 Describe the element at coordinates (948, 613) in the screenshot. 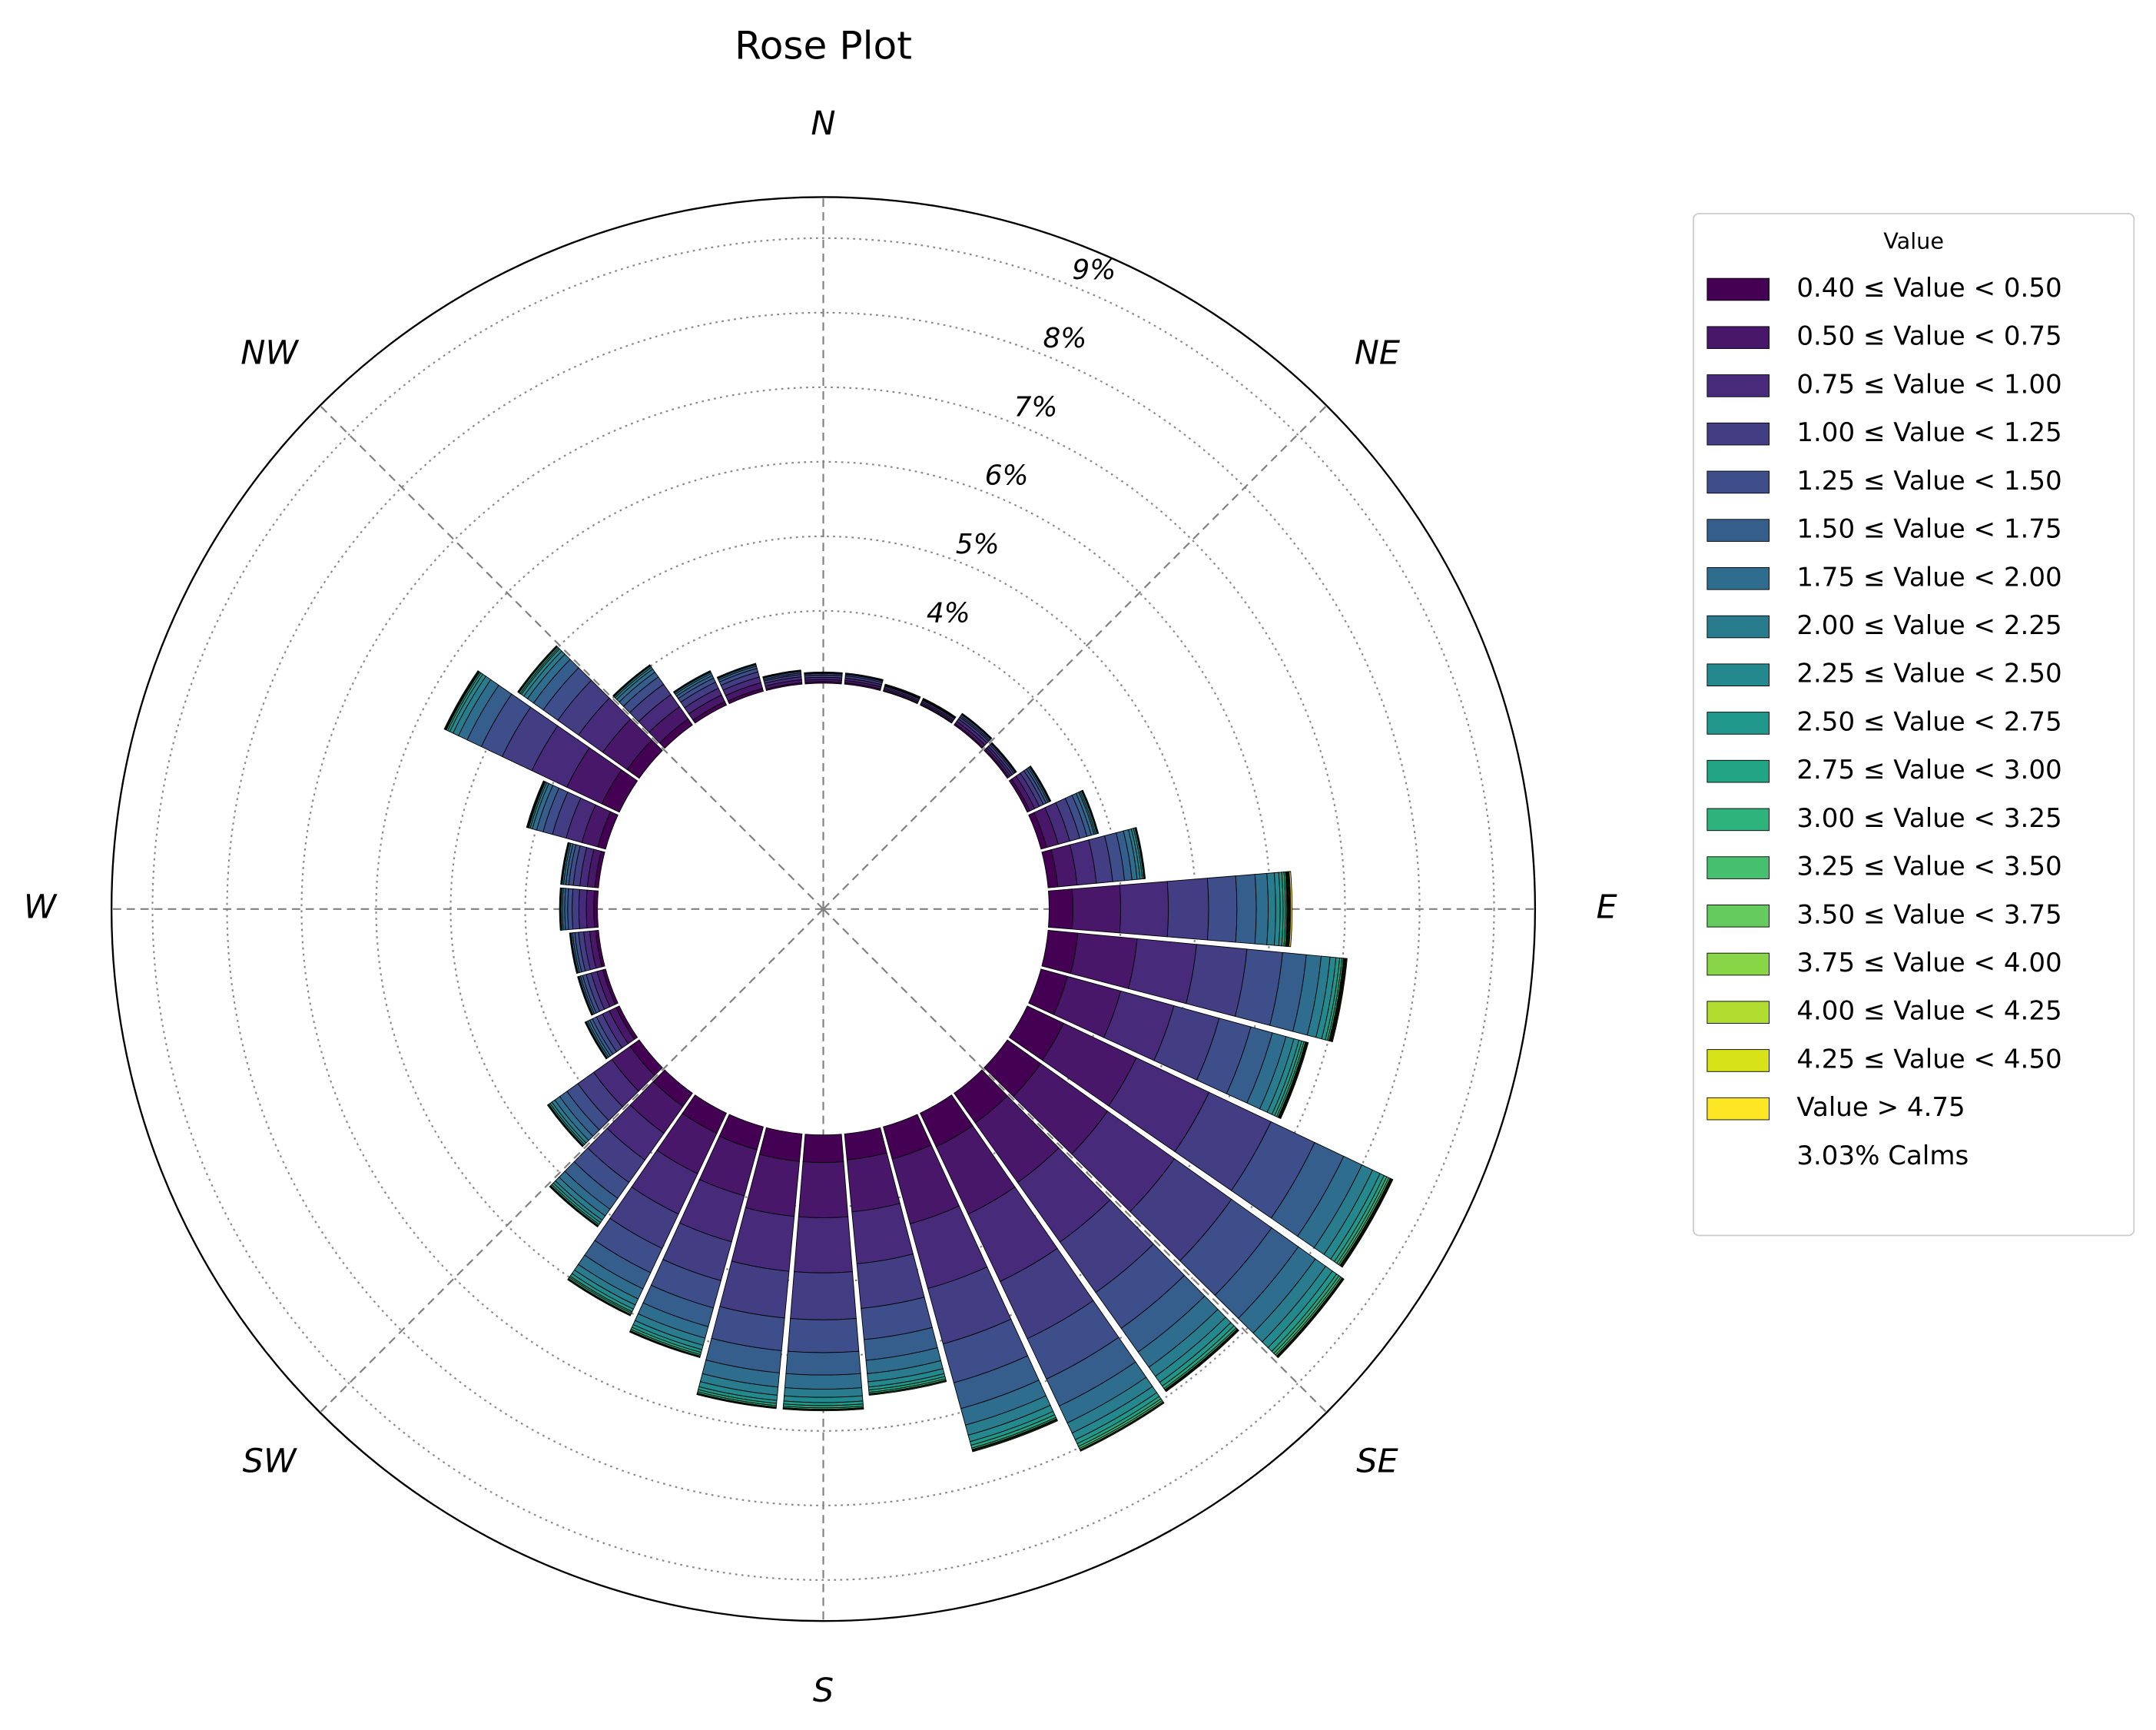

I see `r-tick-label: 4%` at that location.